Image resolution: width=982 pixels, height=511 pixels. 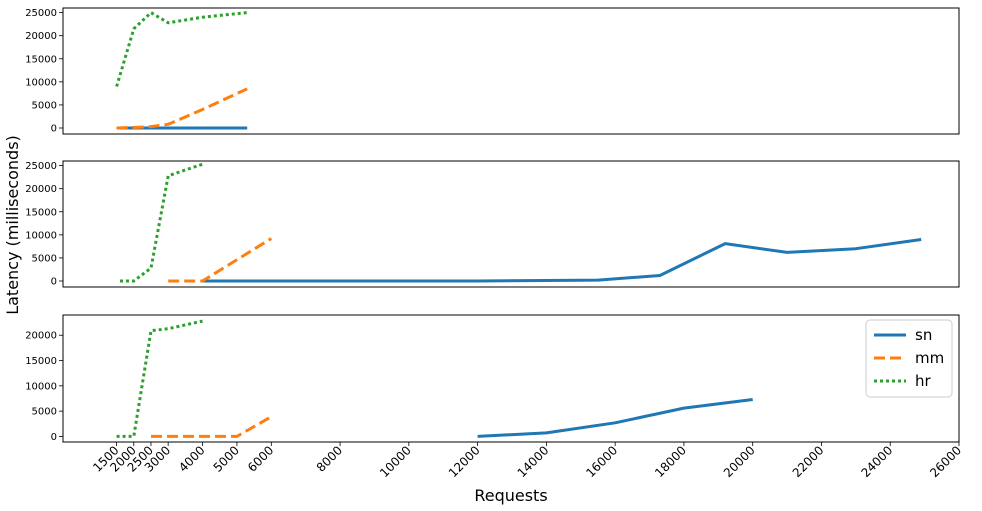 I want to click on x-tick-label: 14000, so click(x=533, y=461).